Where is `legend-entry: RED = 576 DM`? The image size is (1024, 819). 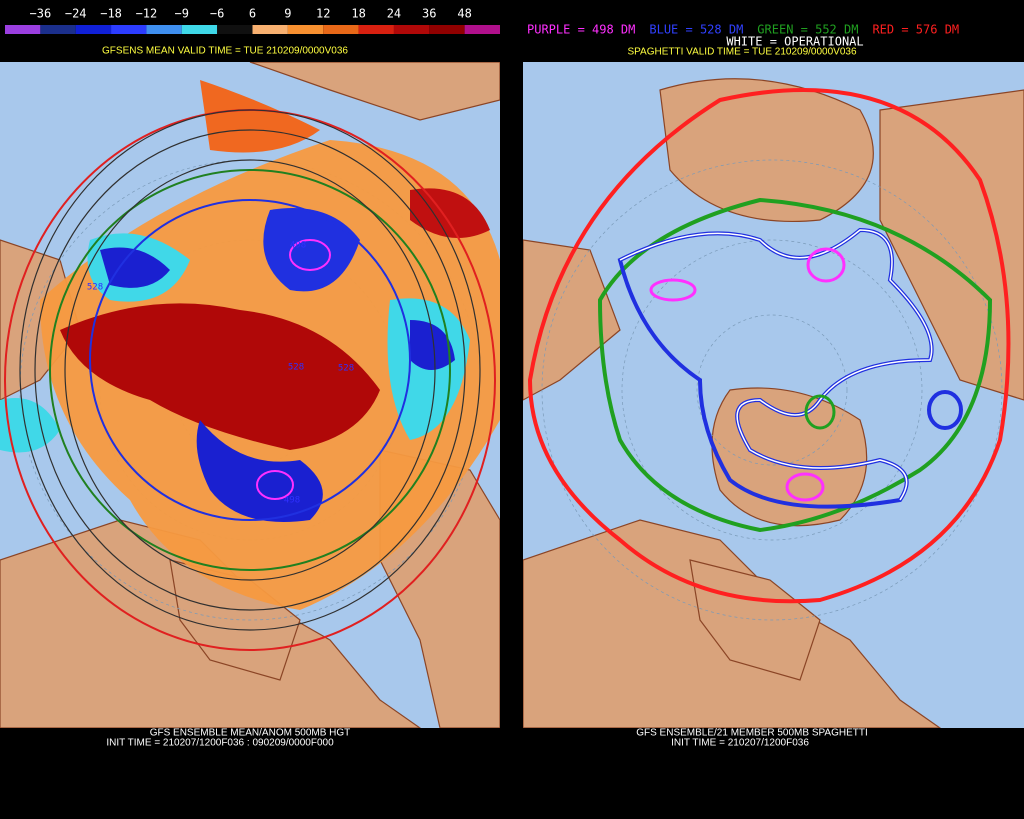
legend-entry: RED = 576 DM is located at coordinates (915, 30).